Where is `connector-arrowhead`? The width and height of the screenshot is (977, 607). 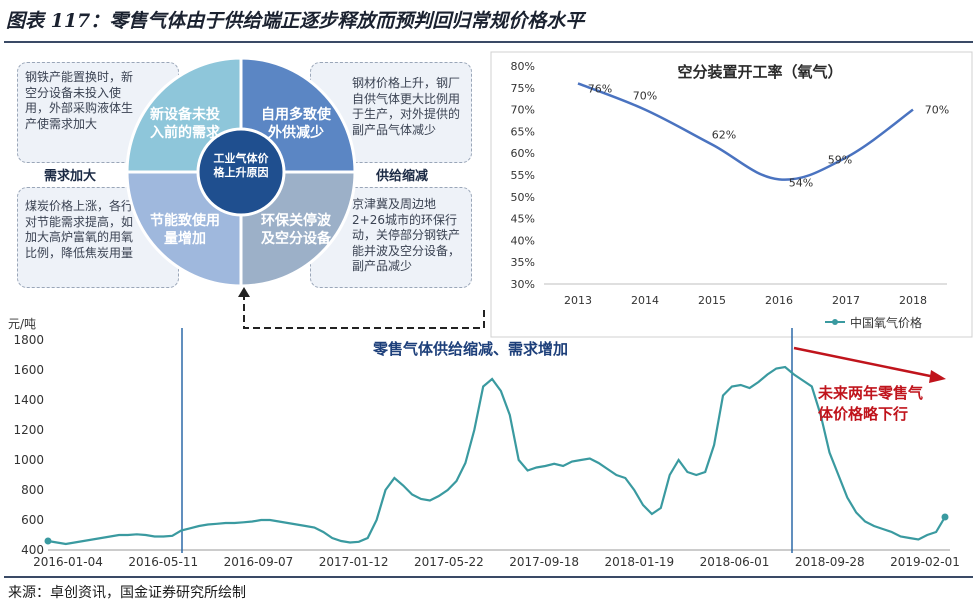 connector-arrowhead is located at coordinates (244, 292).